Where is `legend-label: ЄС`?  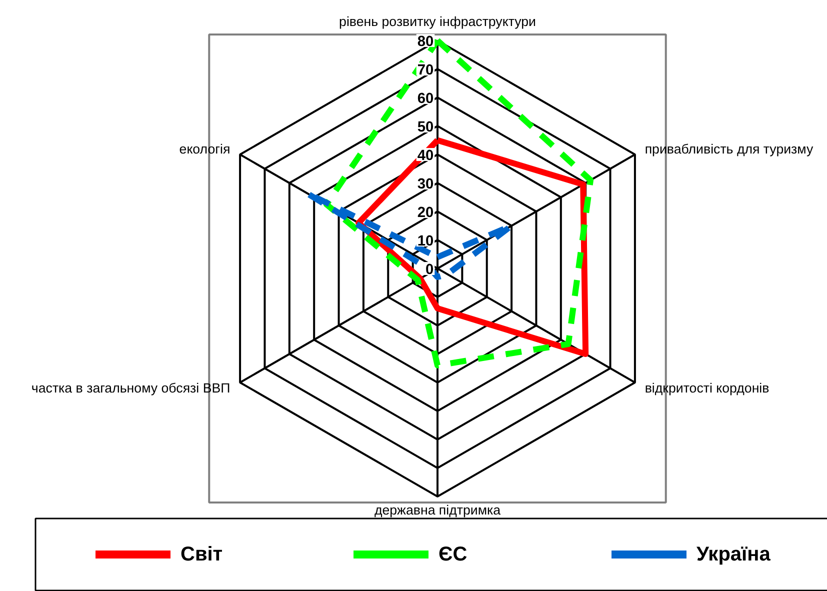 legend-label: ЄС is located at coordinates (453, 555).